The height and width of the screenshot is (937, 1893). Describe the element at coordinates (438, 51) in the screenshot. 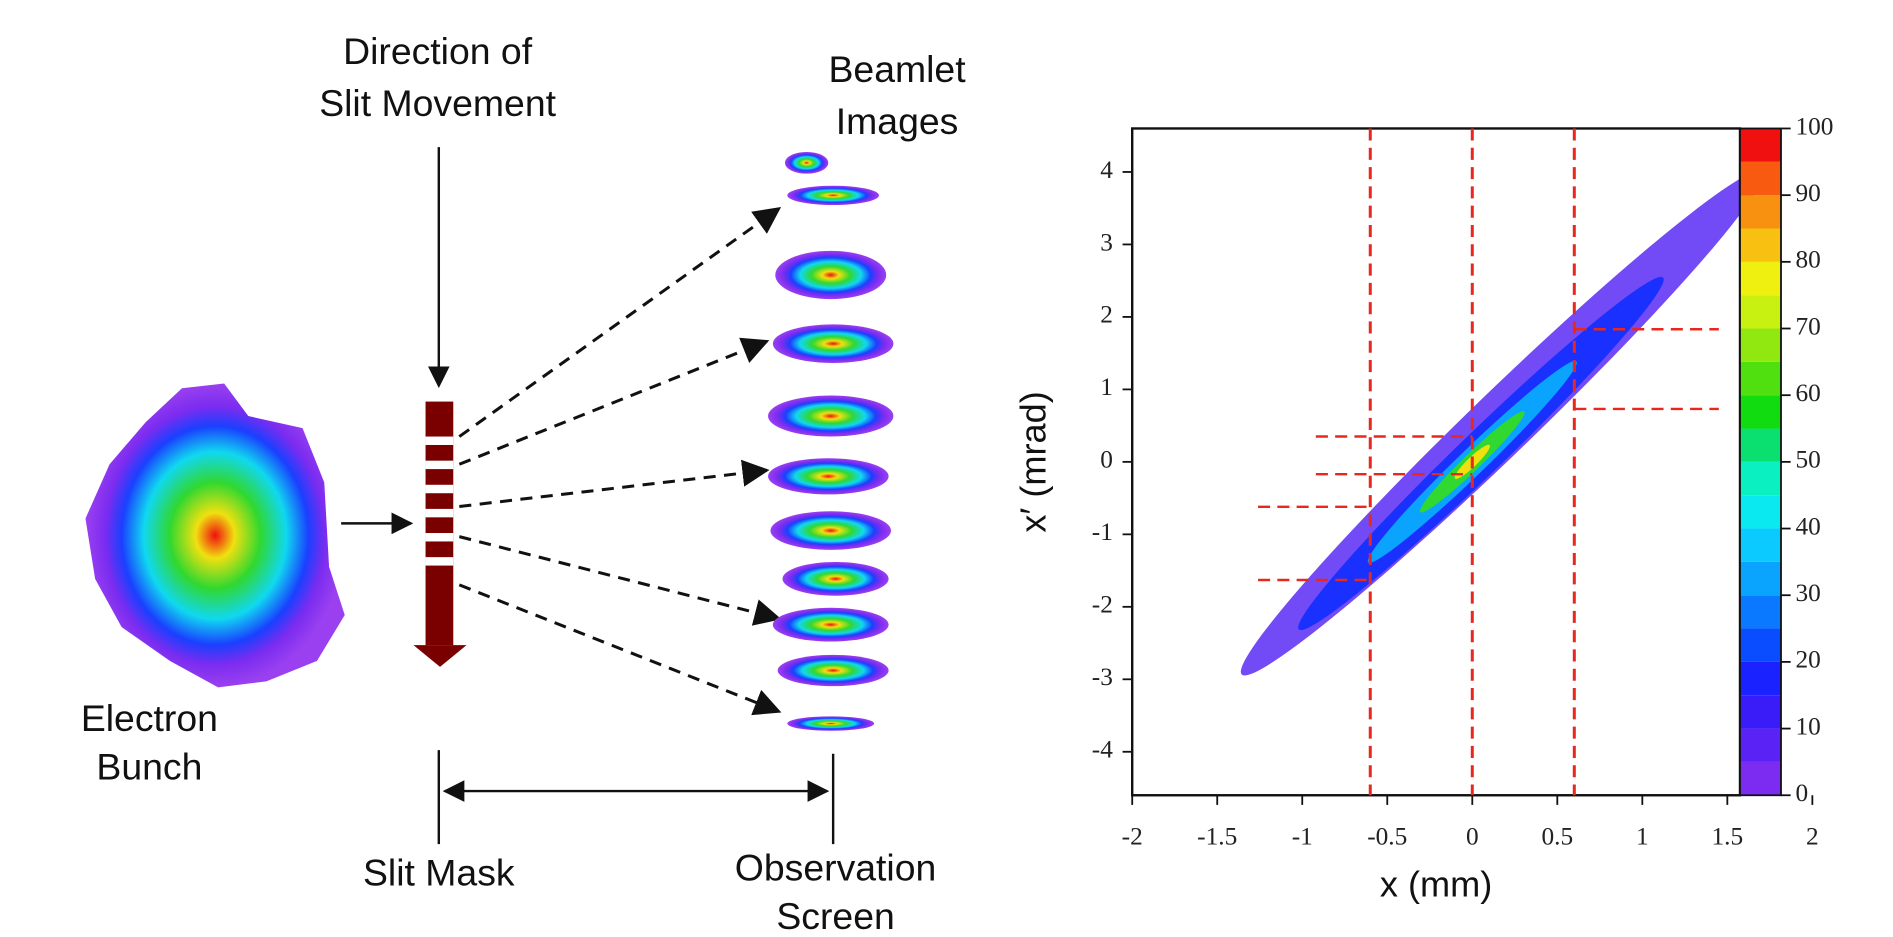

I see `label: Direction of` at that location.